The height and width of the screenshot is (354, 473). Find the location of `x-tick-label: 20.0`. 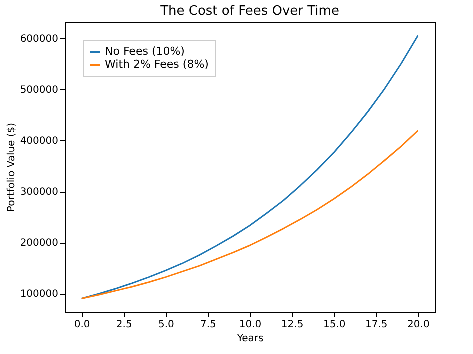

x-tick-label: 20.0 is located at coordinates (419, 325).